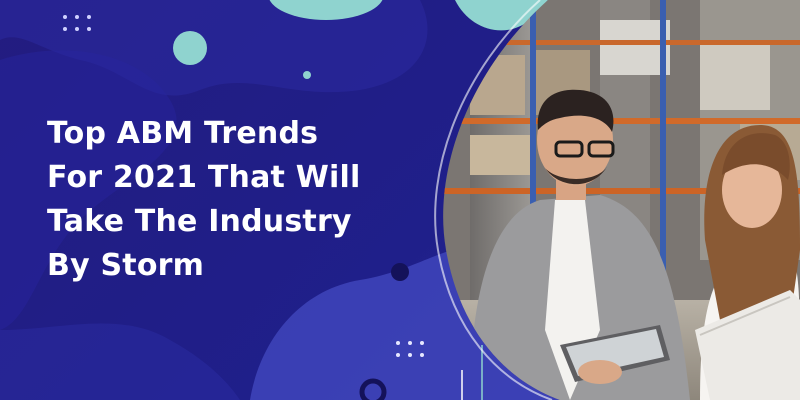  I want to click on dot-grid-top-left, so click(77, 23).